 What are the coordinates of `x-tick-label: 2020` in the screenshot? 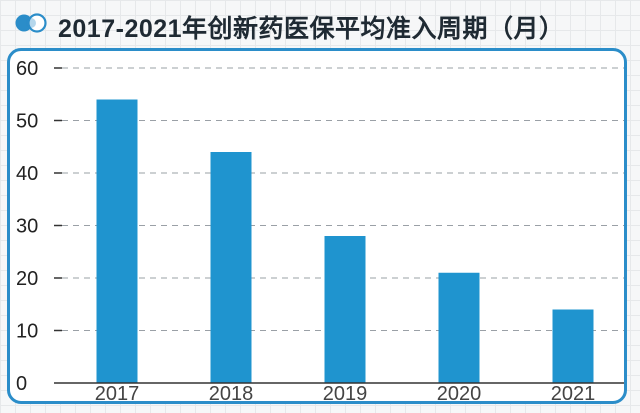 It's located at (459, 392).